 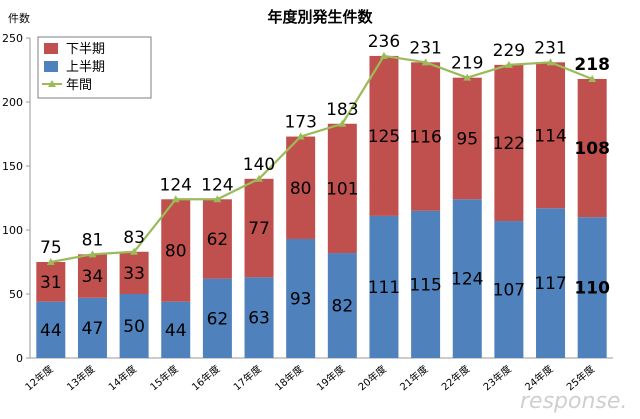 What do you see at coordinates (12, 166) in the screenshot?
I see `y-tick-label: 150` at bounding box center [12, 166].